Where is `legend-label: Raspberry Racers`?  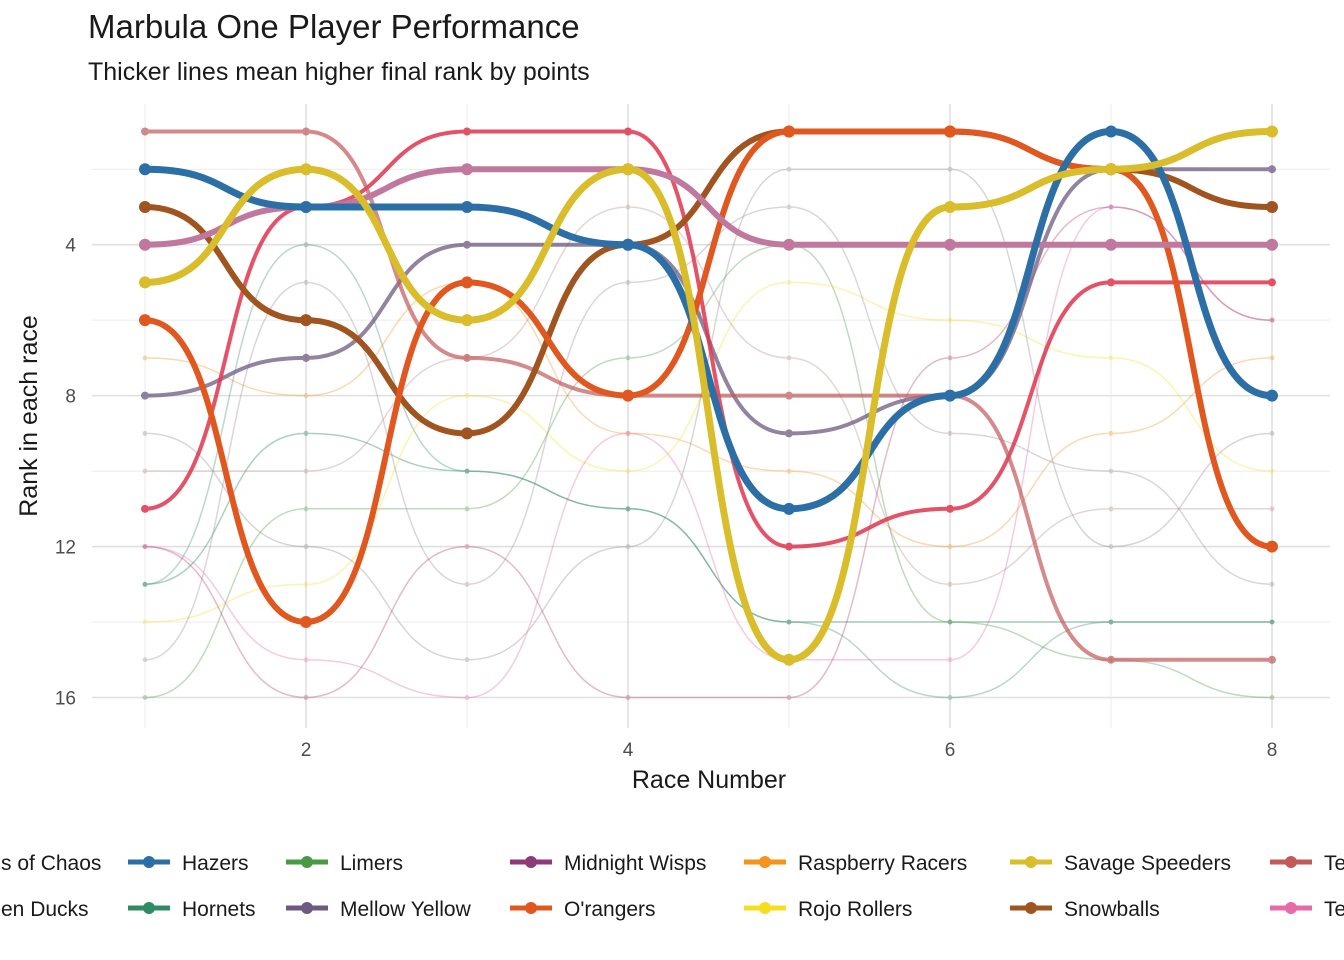 legend-label: Raspberry Racers is located at coordinates (882, 863).